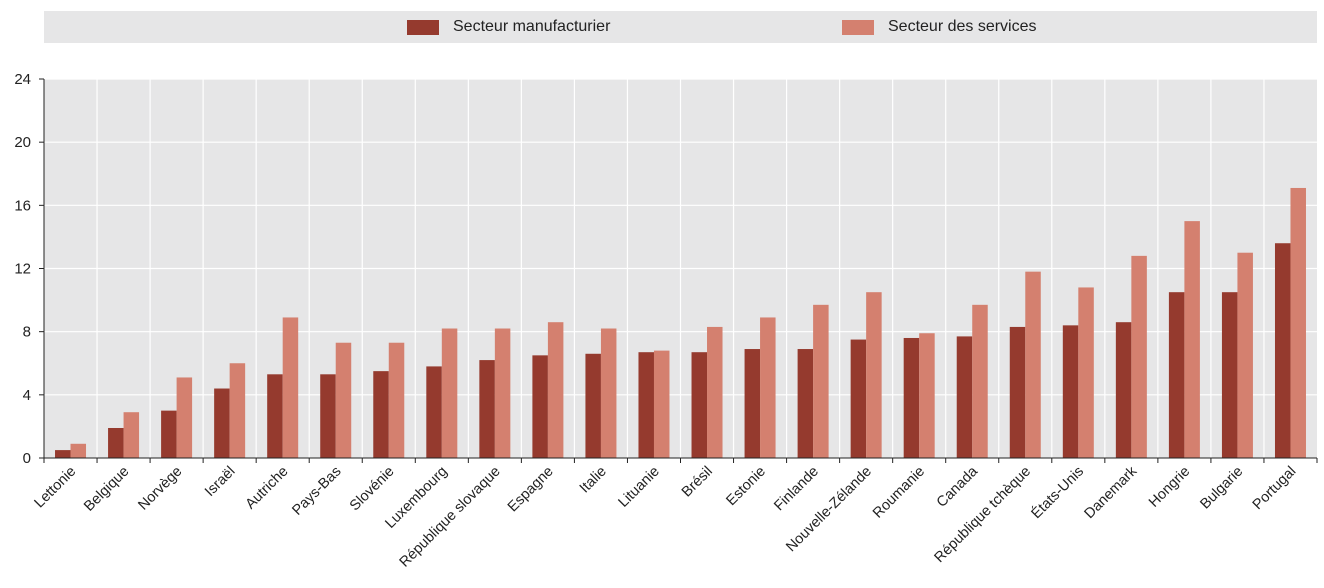  I want to click on legend-item-services: Secteur des services, so click(939, 27).